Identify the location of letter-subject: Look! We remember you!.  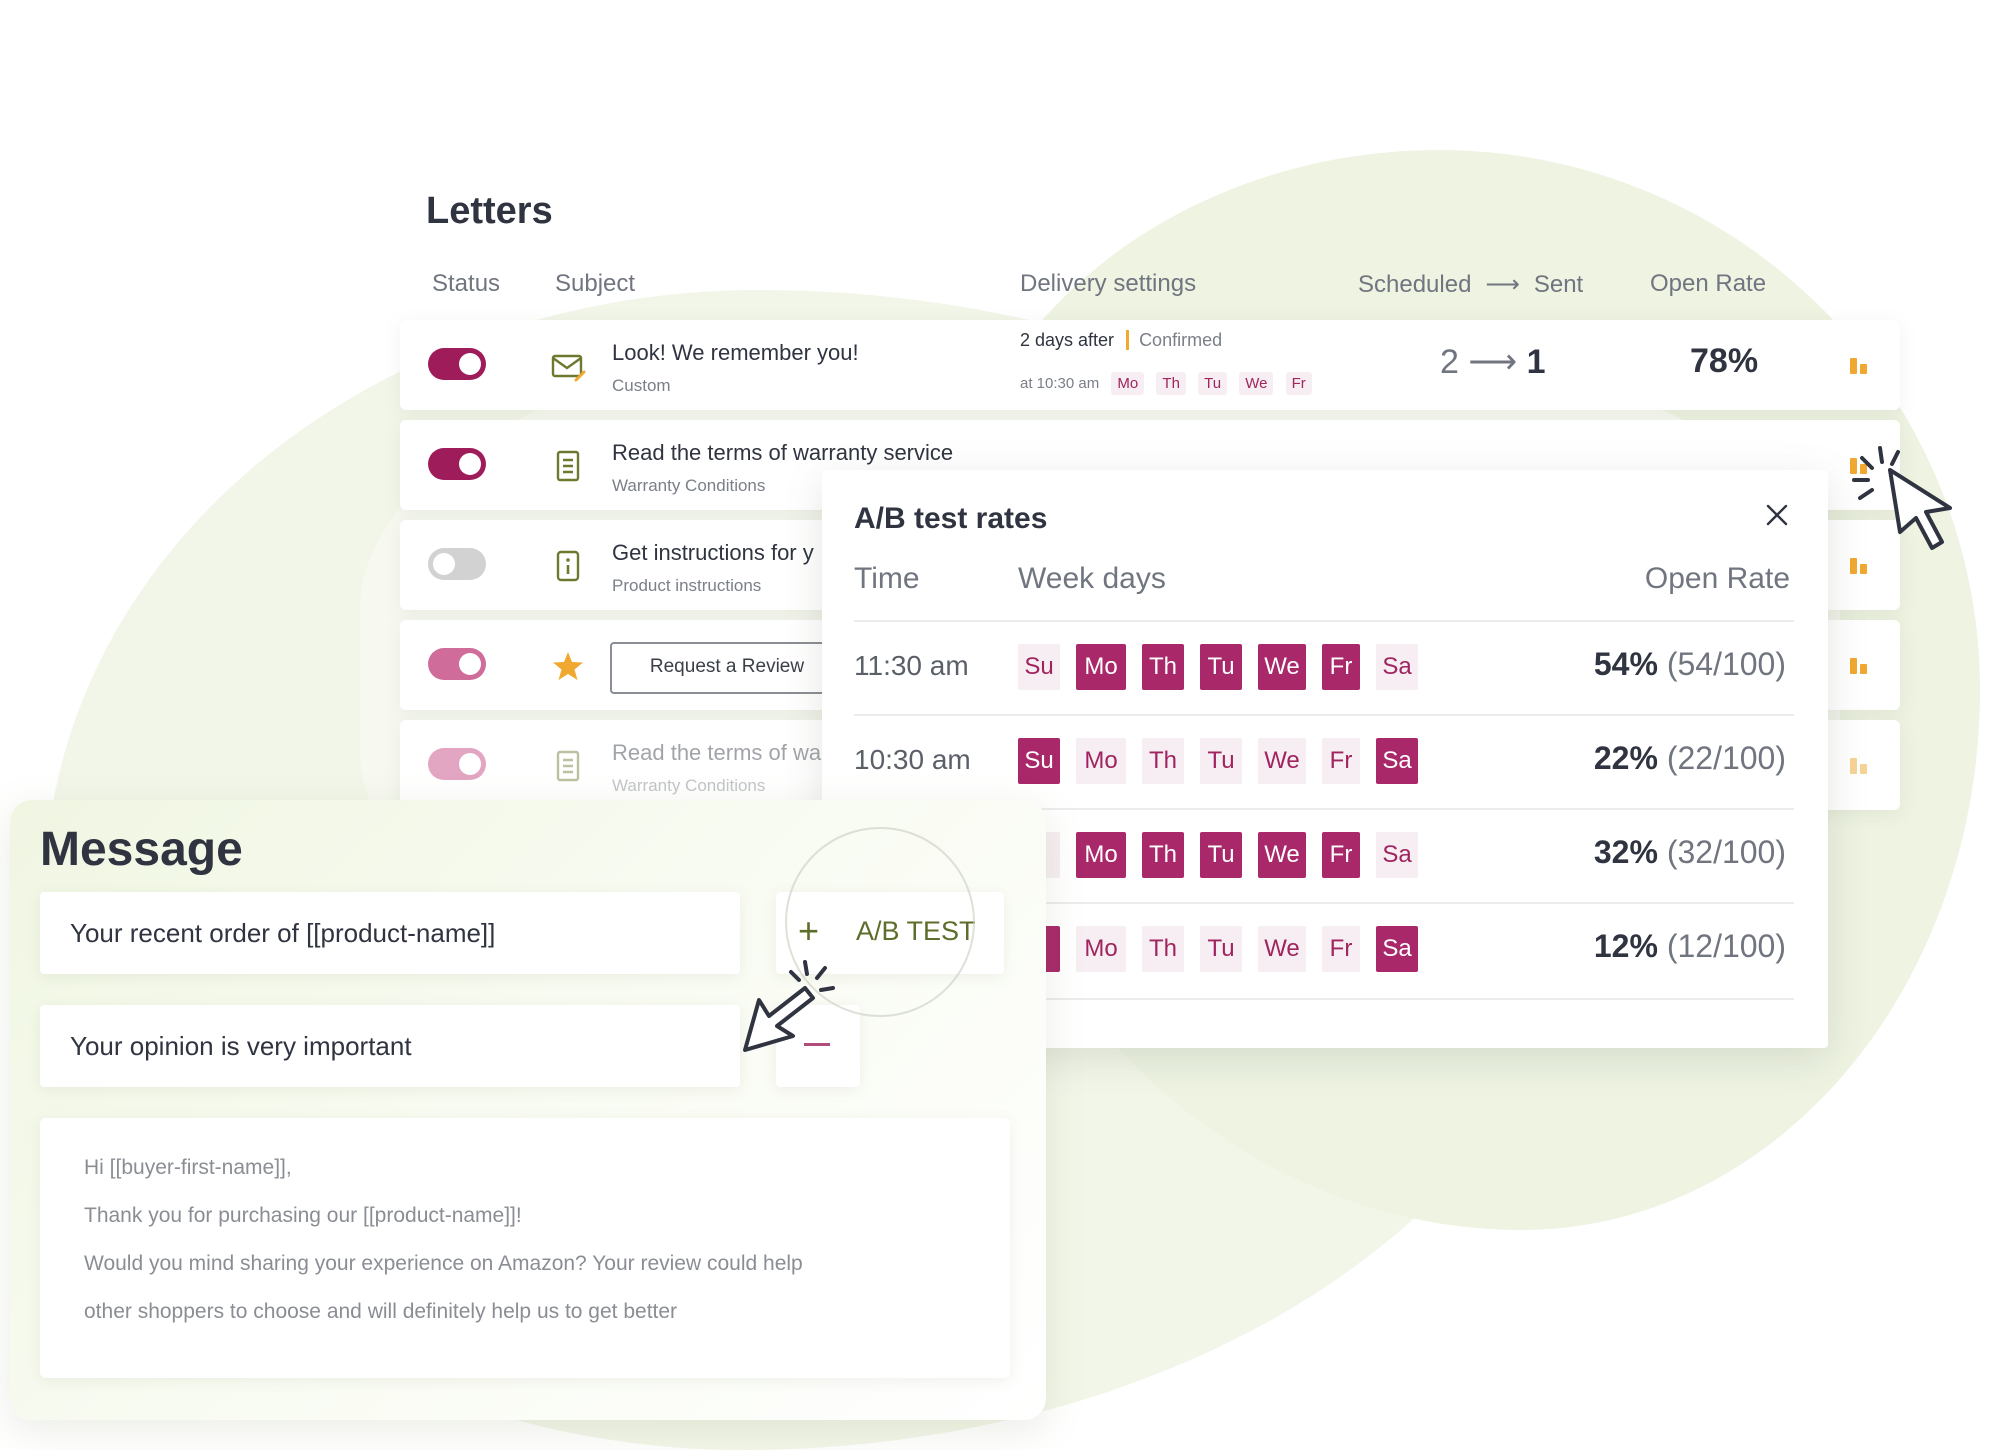
(735, 352).